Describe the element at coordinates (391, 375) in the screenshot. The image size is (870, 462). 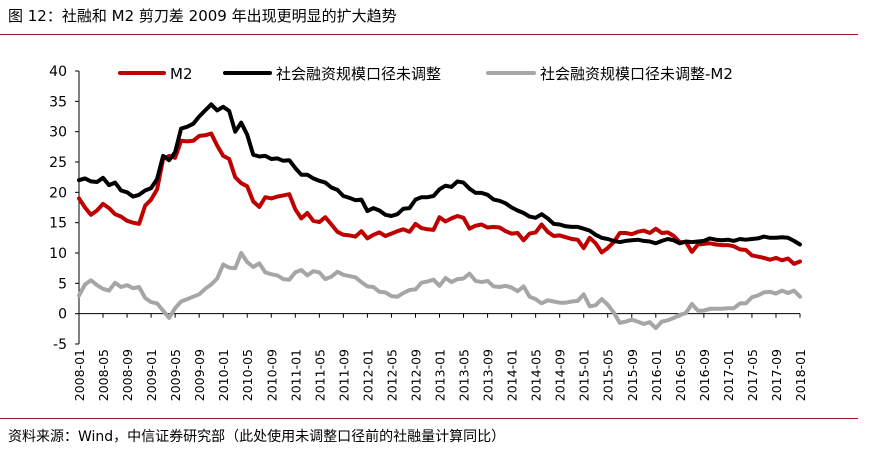
I see `x-tick-label: 2012-05` at that location.